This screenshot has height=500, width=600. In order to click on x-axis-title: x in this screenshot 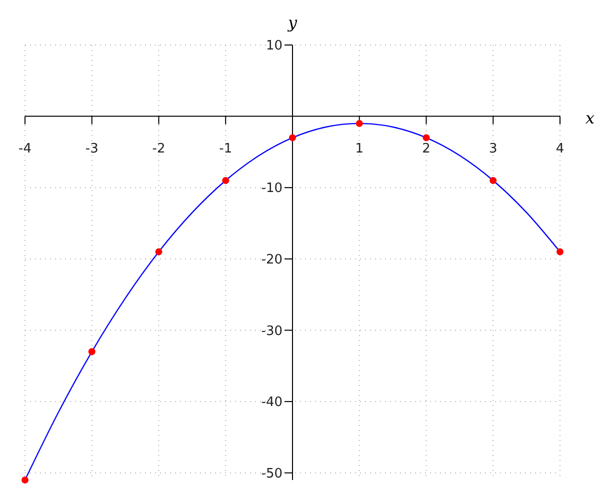, I will do `click(590, 118)`.